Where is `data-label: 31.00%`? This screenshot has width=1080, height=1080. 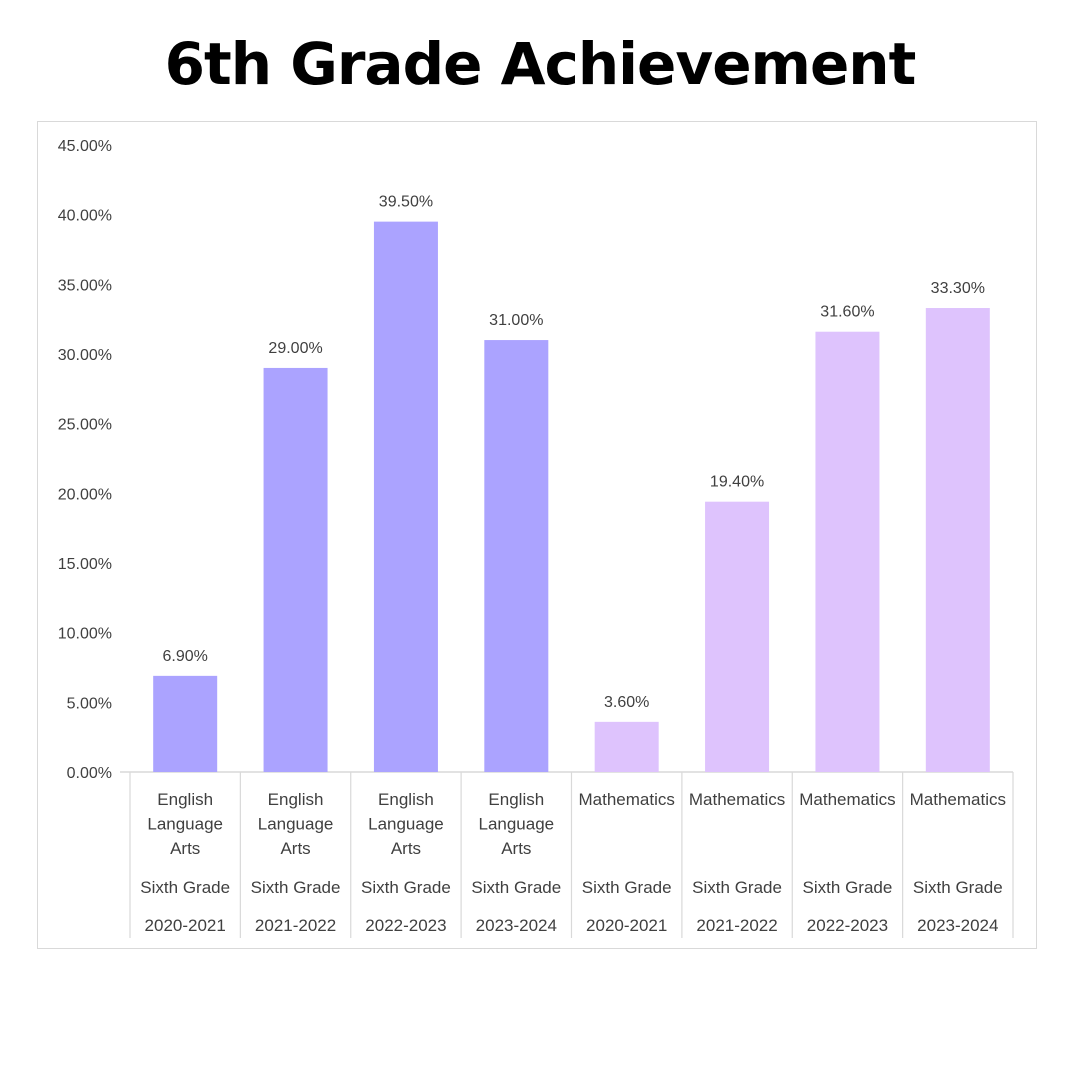
data-label: 31.00% is located at coordinates (516, 320).